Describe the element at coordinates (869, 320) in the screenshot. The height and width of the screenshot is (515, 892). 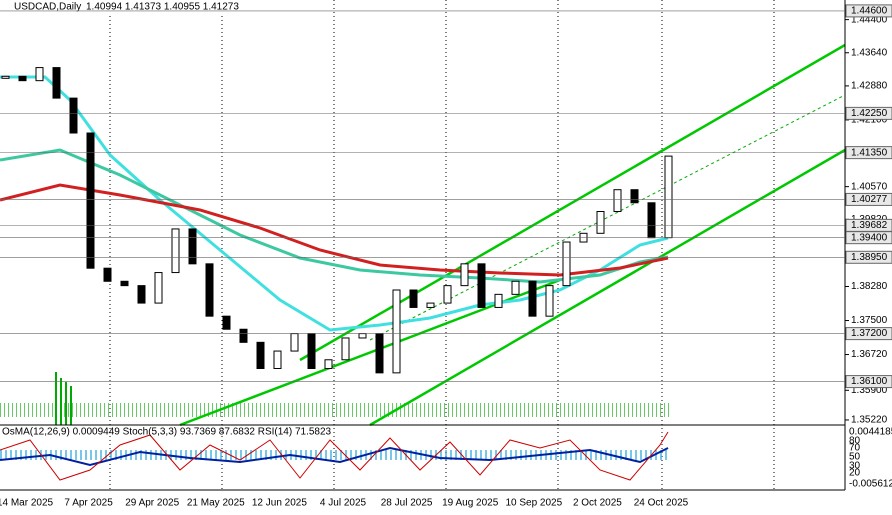
I see `price-label: 1.37500` at that location.